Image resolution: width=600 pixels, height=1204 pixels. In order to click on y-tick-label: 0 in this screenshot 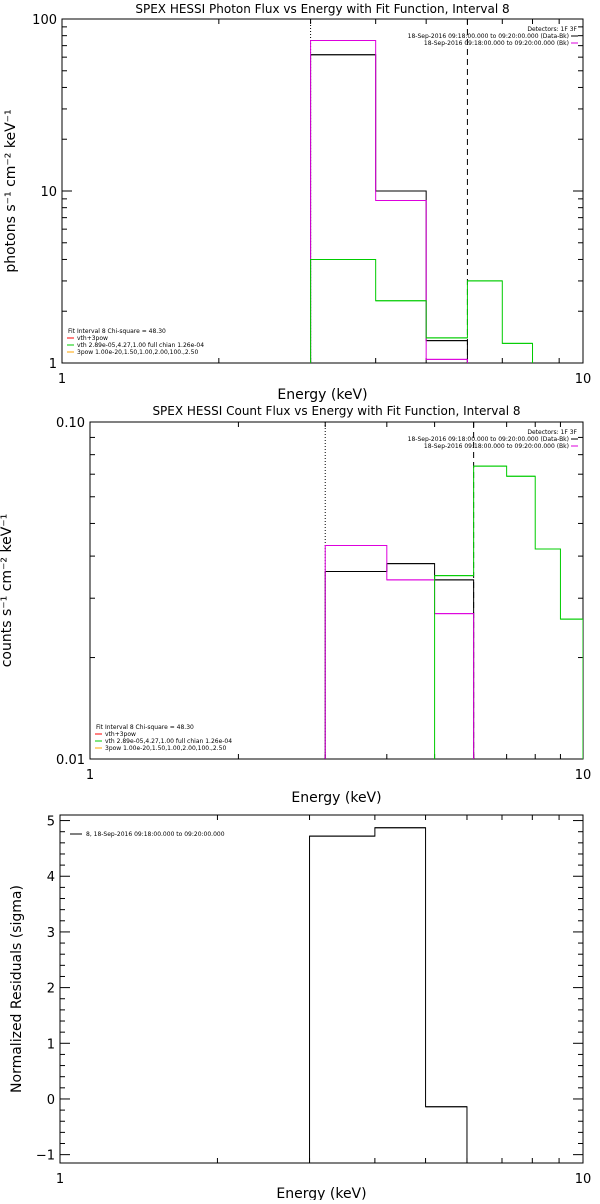, I will do `click(51, 1100)`.